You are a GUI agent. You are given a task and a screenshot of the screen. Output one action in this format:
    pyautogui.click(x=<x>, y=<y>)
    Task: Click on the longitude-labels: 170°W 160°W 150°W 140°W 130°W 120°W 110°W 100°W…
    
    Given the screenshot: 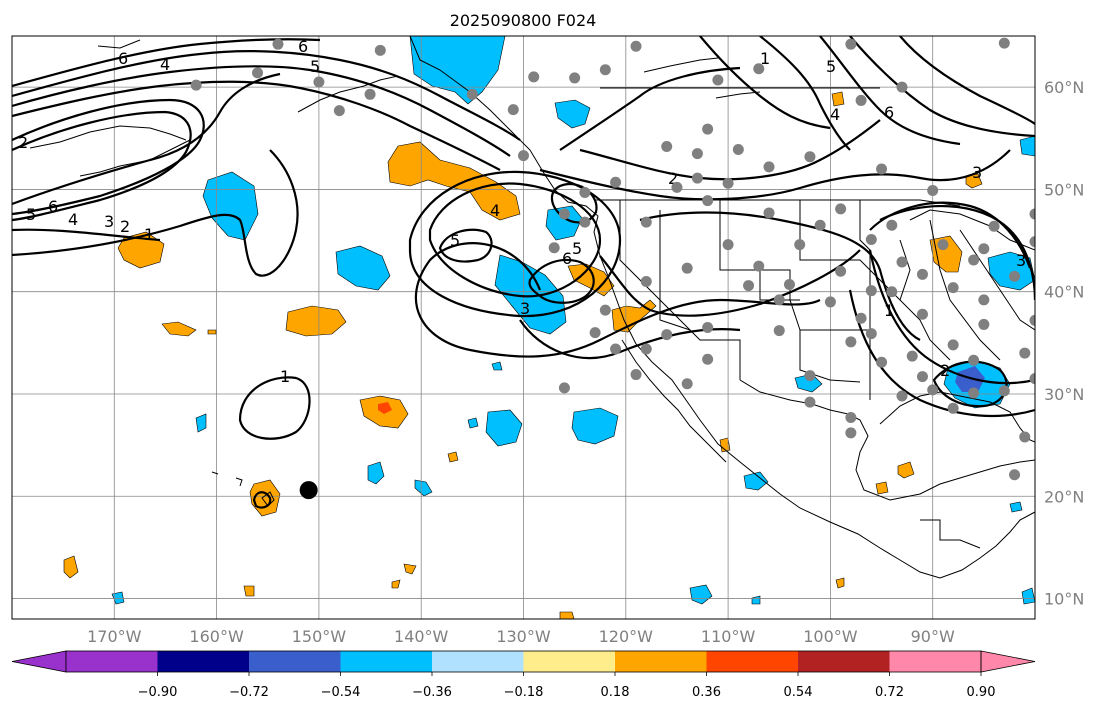 What is the action you would take?
    pyautogui.click(x=521, y=636)
    